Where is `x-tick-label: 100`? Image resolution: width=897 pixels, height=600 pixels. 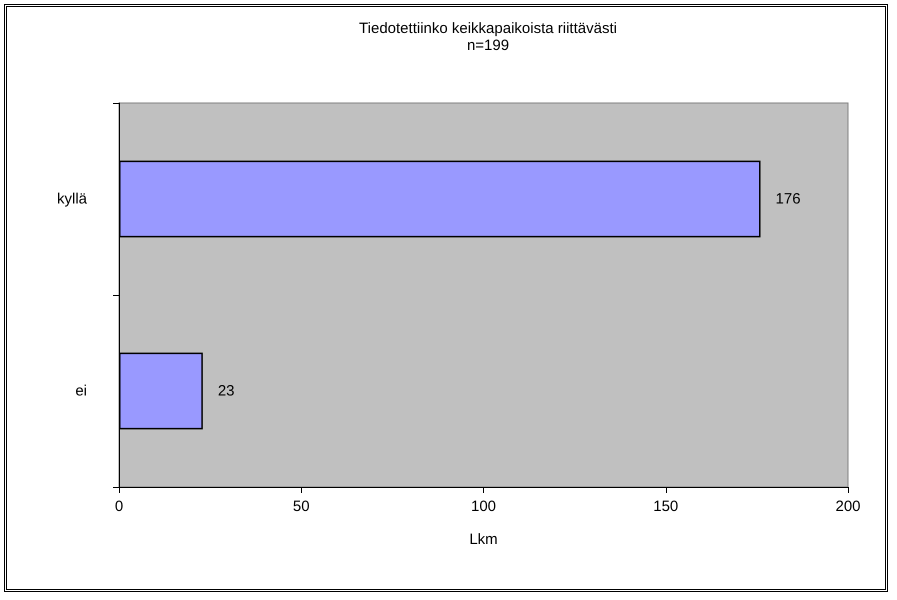
x-tick-label: 100 is located at coordinates (483, 506).